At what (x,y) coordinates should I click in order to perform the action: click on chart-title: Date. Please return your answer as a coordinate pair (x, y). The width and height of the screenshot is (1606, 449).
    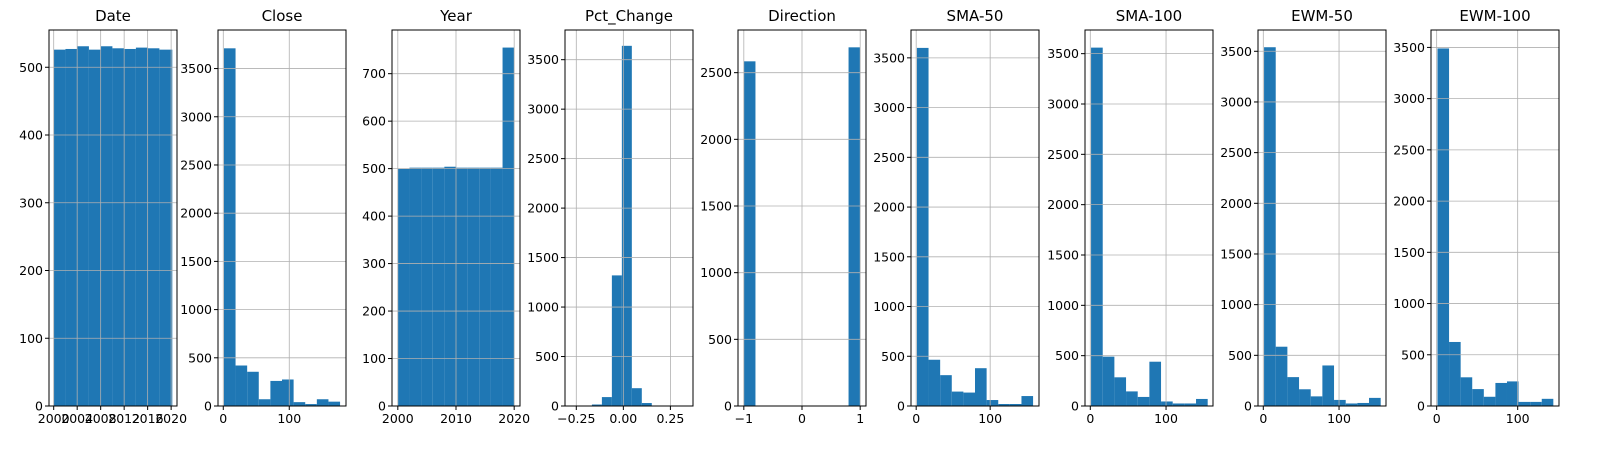
    Looking at the image, I should click on (113, 16).